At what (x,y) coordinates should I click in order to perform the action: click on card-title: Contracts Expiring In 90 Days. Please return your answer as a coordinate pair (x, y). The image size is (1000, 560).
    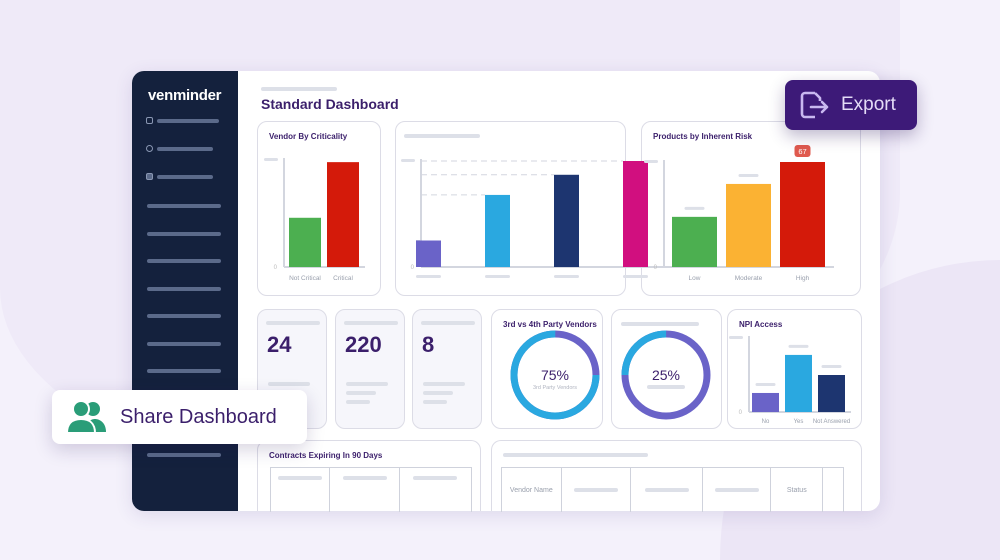
    Looking at the image, I should click on (326, 455).